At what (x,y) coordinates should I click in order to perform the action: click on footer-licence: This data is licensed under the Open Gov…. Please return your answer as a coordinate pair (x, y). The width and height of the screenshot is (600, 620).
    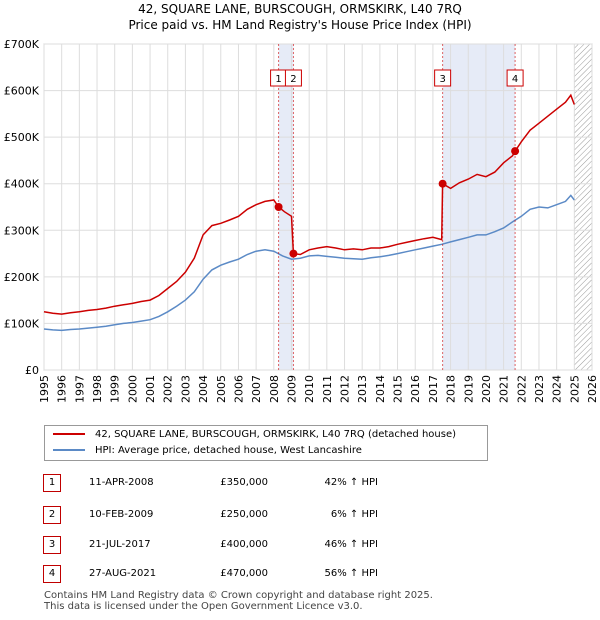
    Looking at the image, I should click on (203, 606).